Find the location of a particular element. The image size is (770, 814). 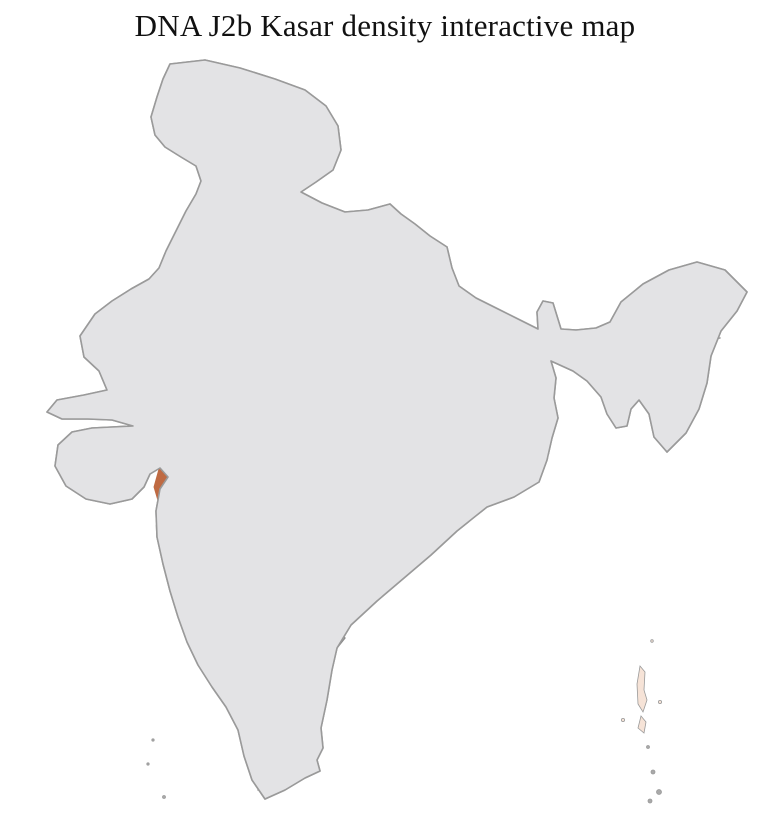

region-andaman-islet-a is located at coordinates (652, 641).